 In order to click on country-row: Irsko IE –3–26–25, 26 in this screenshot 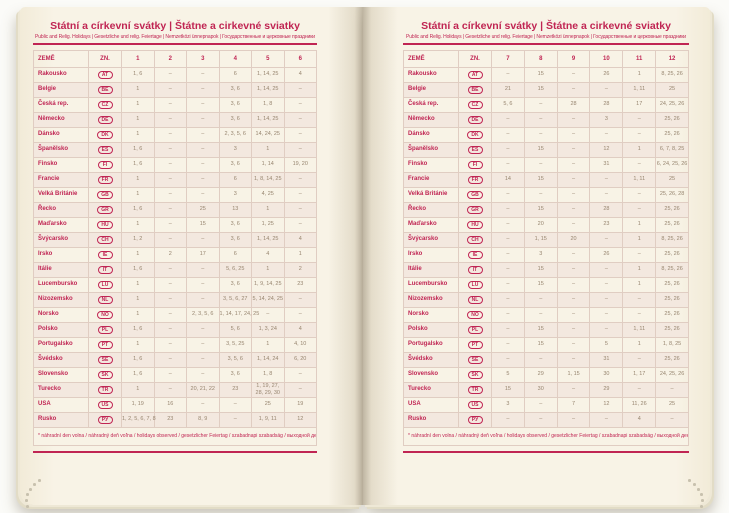, I will do `click(546, 254)`.